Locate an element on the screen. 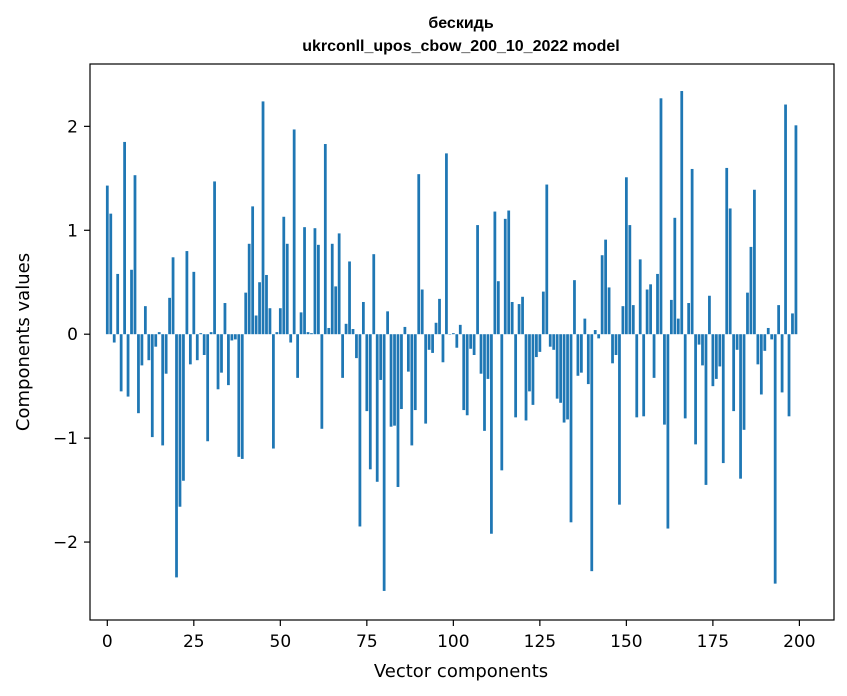 The width and height of the screenshot is (847, 696). x-tick-label-100: 100 is located at coordinates (453, 642).